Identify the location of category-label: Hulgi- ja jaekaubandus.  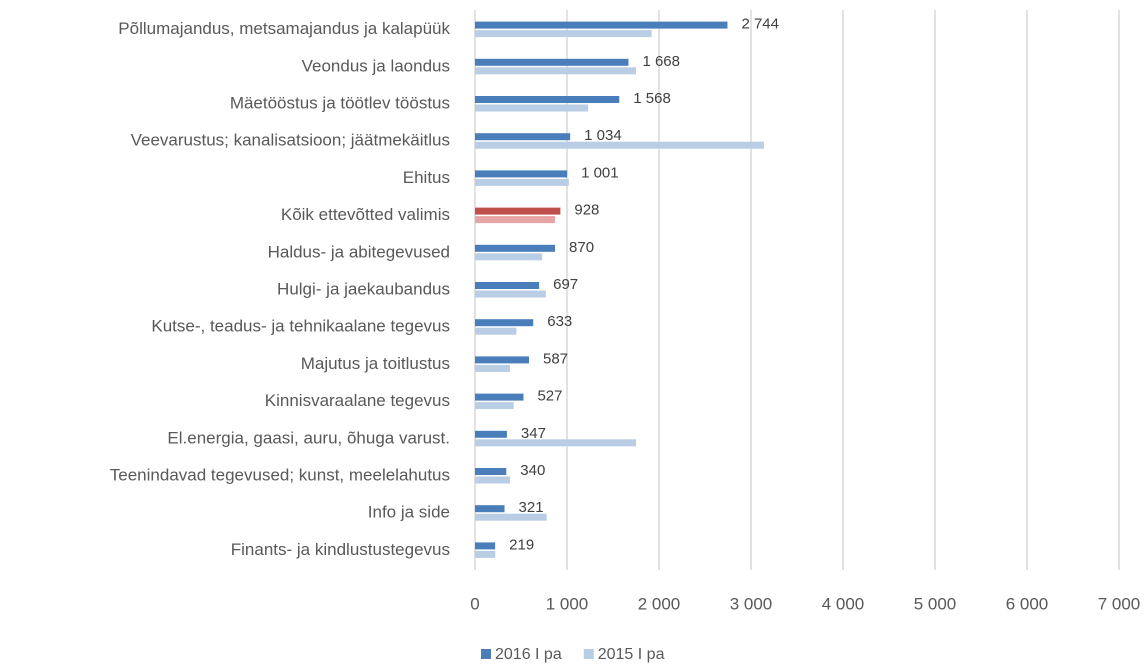
(363, 288).